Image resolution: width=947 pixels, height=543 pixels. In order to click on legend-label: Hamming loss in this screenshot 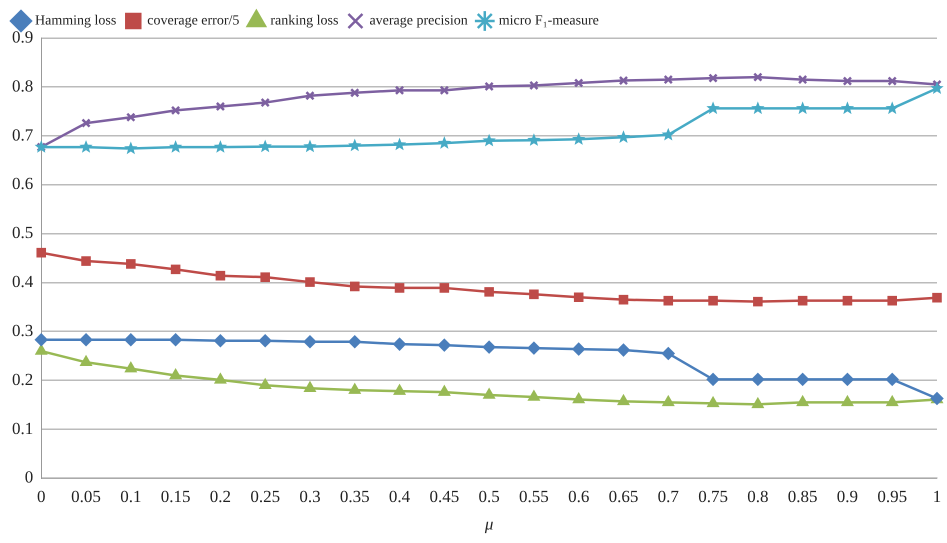, I will do `click(75, 21)`.